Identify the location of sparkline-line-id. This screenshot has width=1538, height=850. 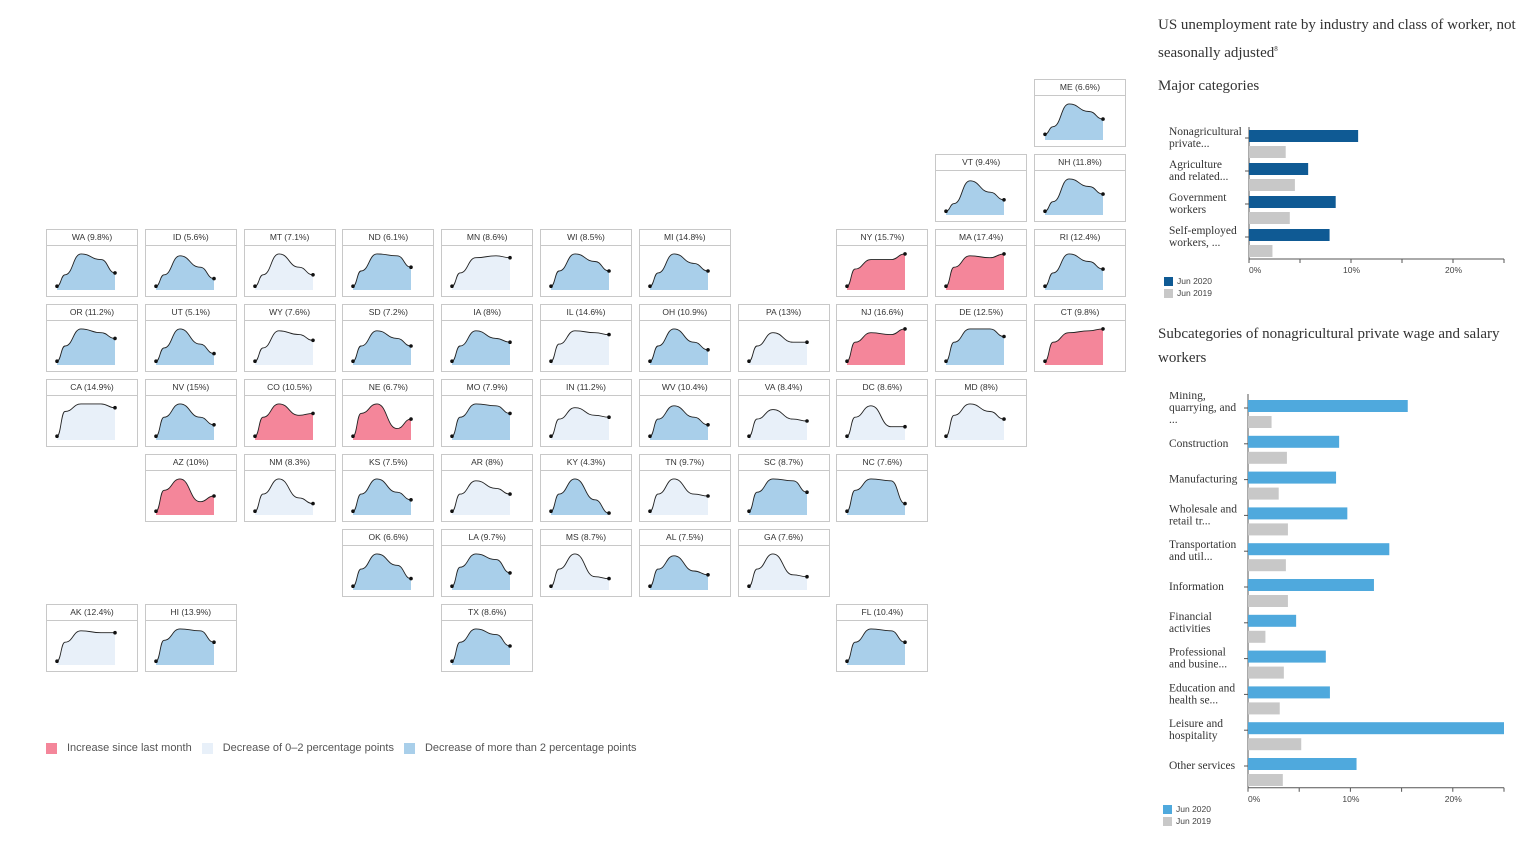
(184, 271).